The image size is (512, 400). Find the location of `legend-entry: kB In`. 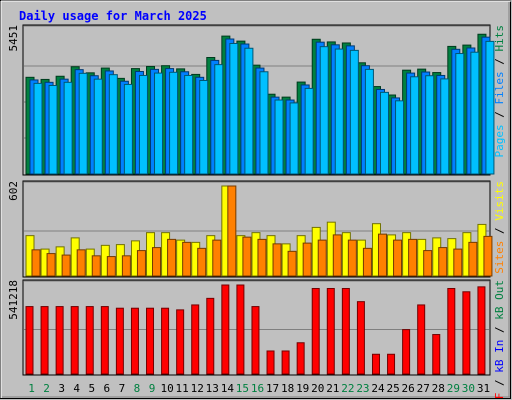

legend-entry: kB In is located at coordinates (499, 356).